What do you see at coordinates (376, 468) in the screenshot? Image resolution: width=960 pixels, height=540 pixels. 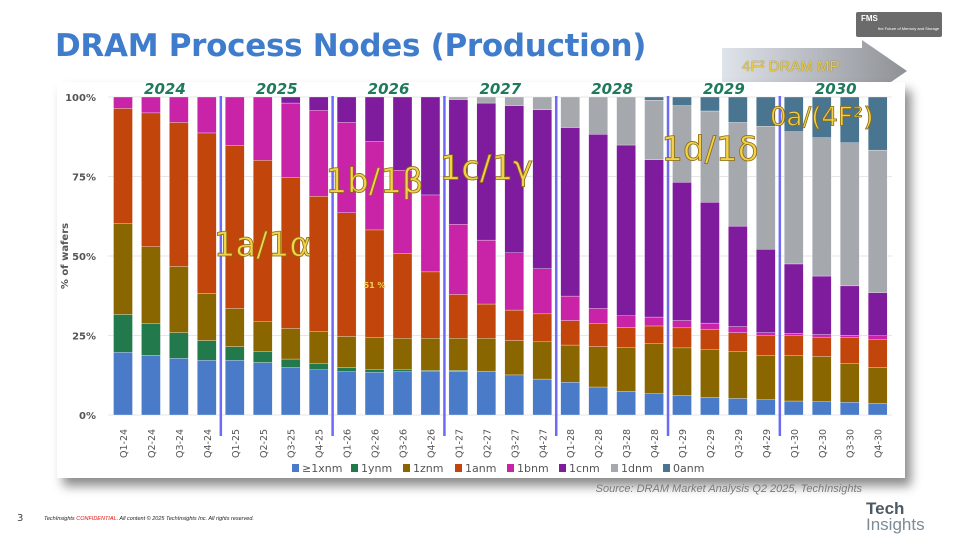 I see `legend-label: 1ynm` at bounding box center [376, 468].